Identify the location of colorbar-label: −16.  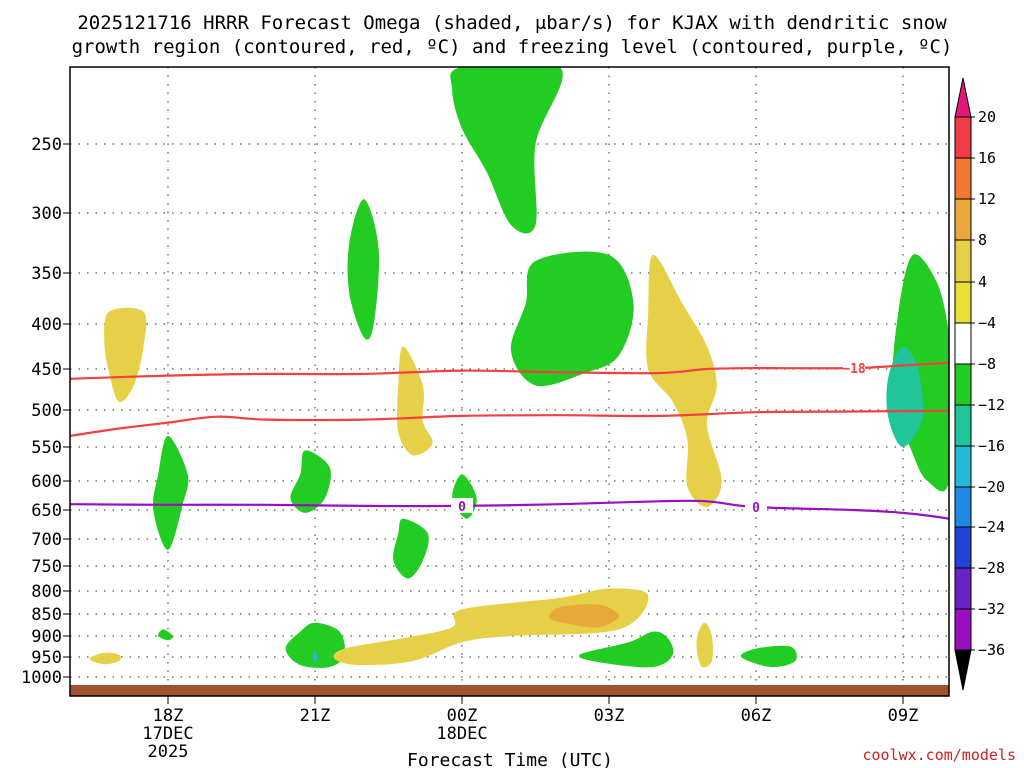
(991, 446).